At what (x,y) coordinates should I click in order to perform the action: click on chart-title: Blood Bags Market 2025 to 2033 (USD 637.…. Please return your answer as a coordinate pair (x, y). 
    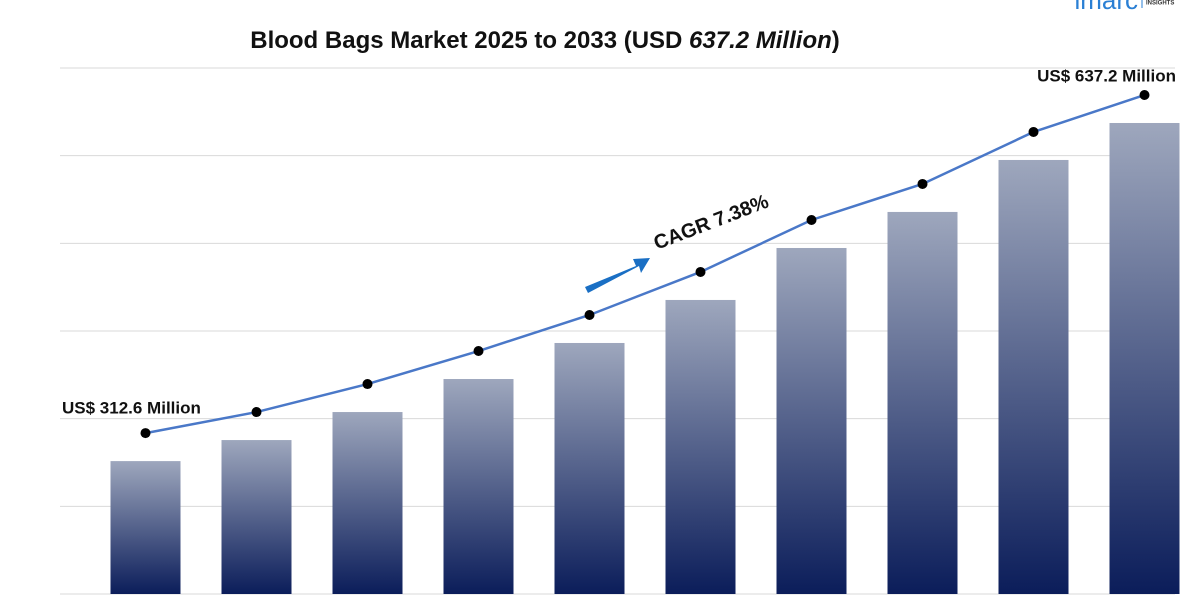
    Looking at the image, I should click on (545, 40).